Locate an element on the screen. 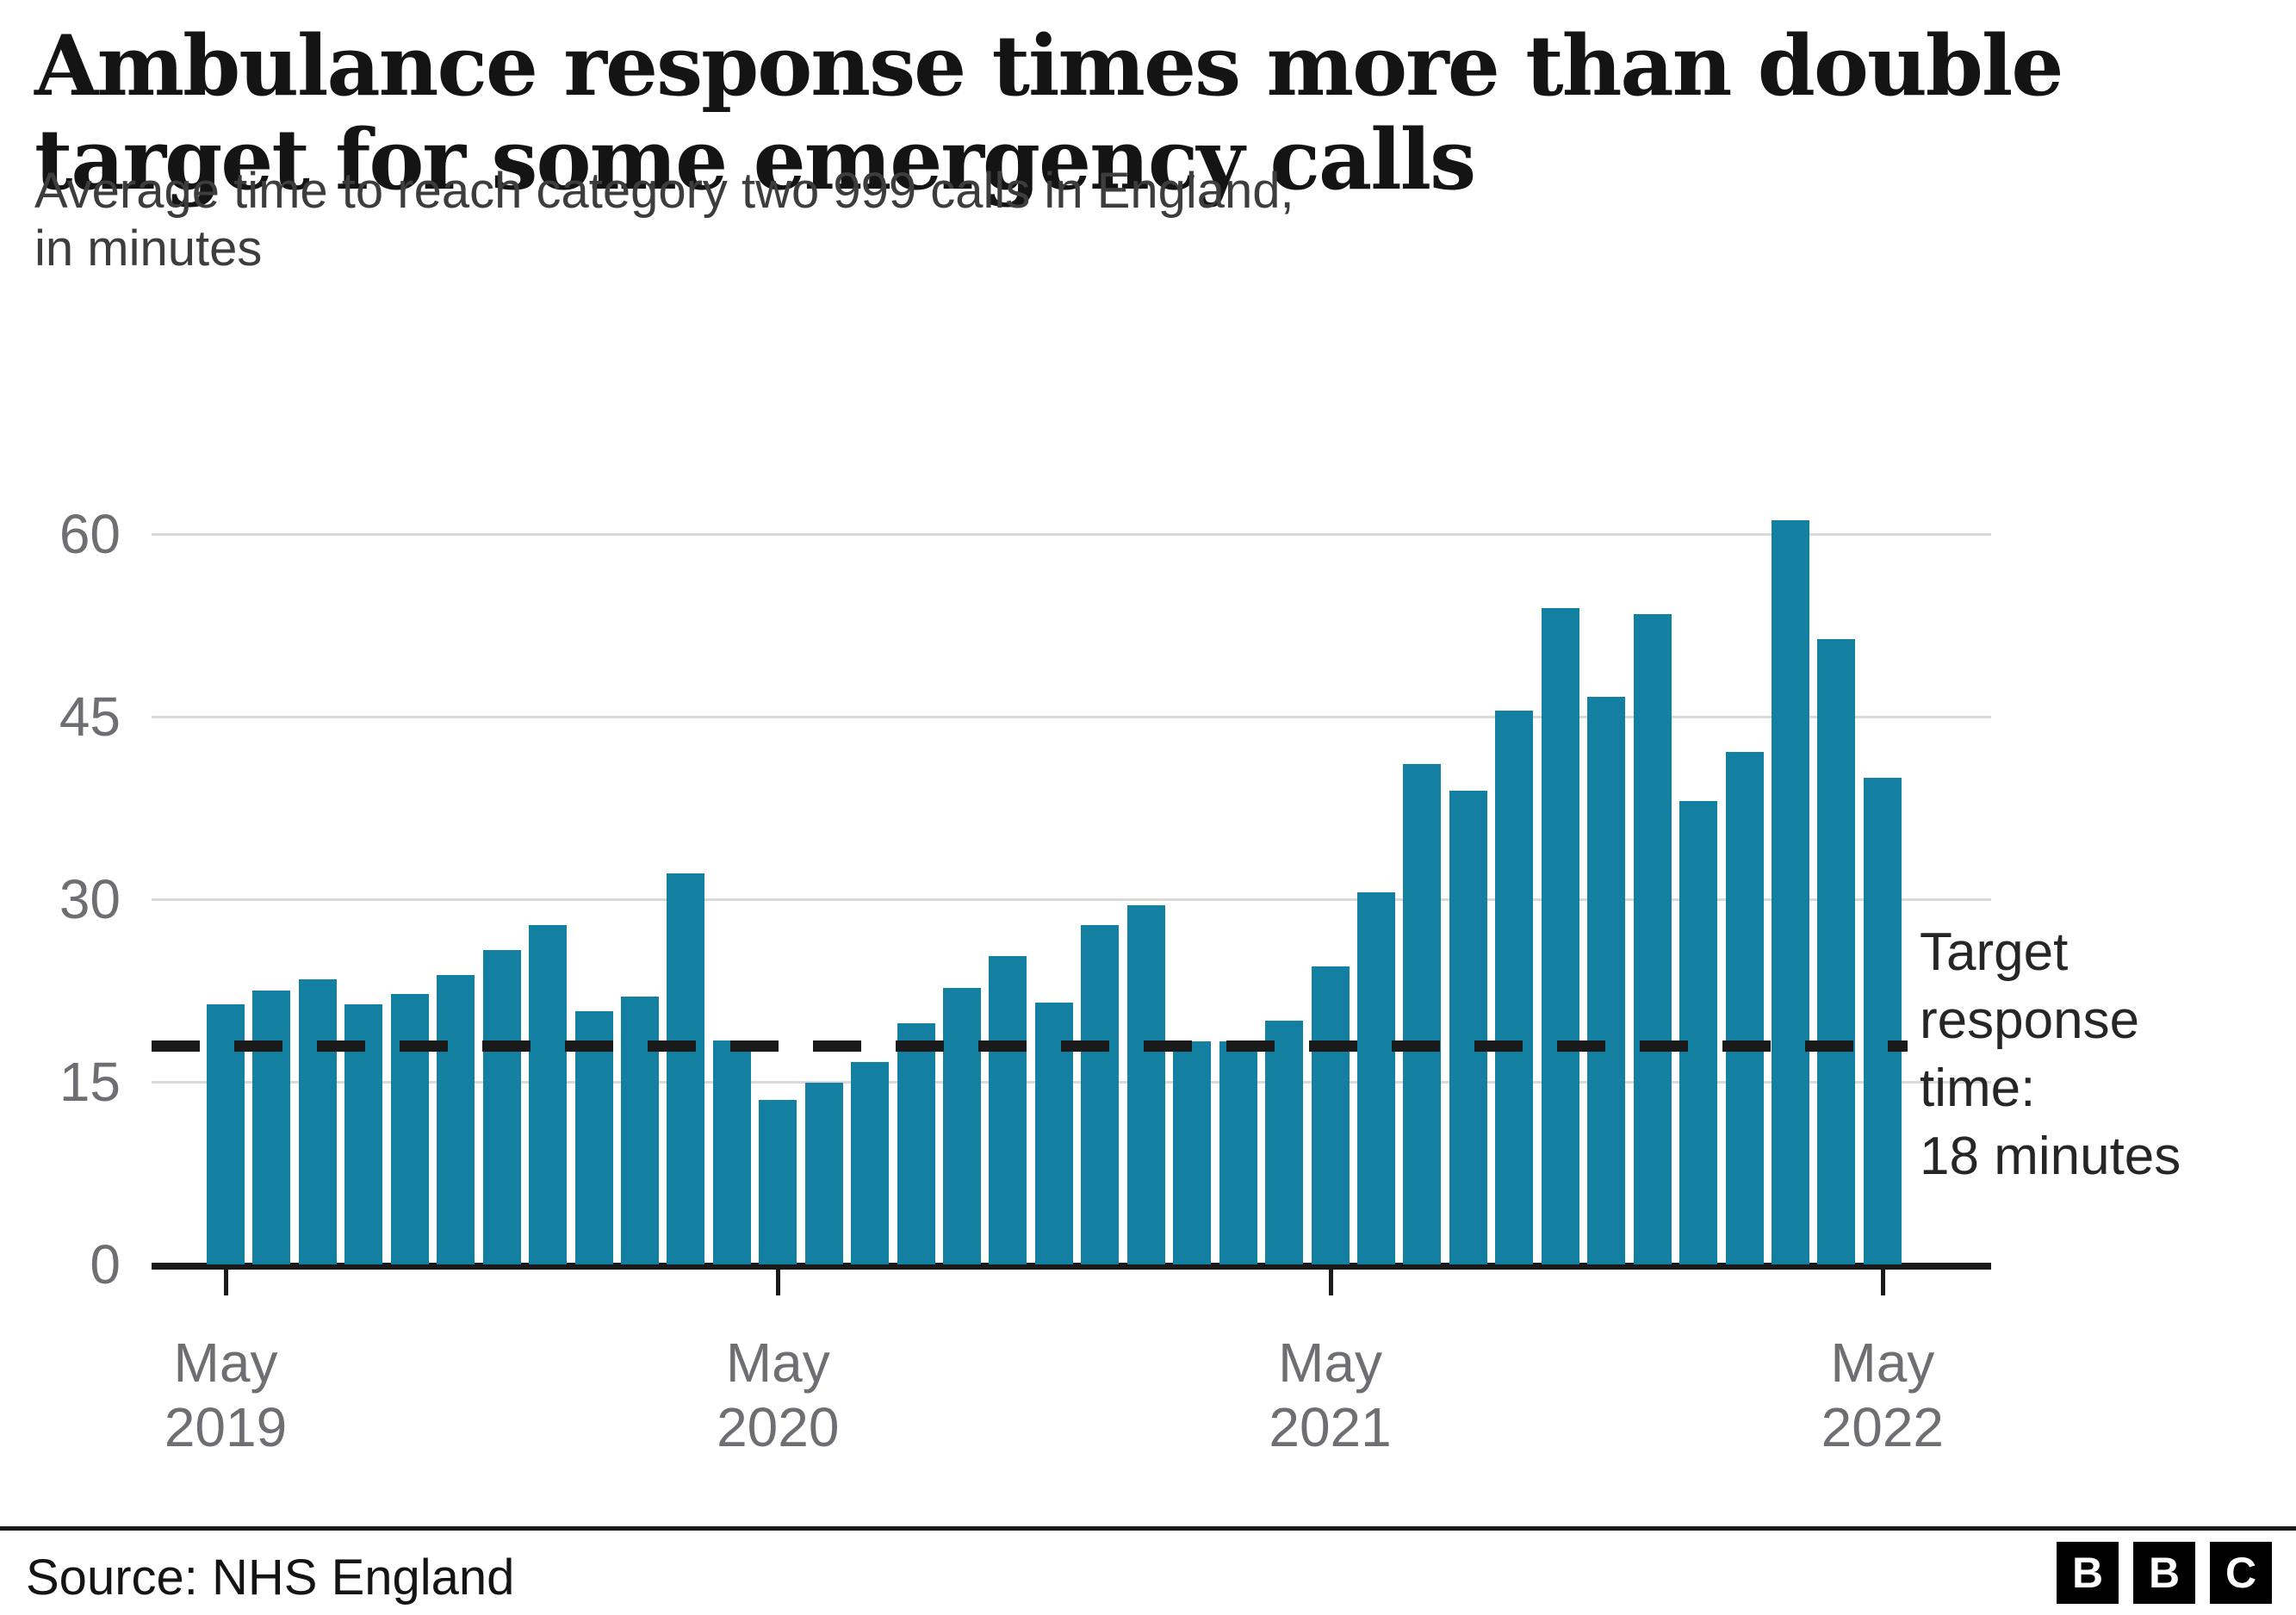 This screenshot has width=2296, height=1615. bbc-logo-letter-2: B is located at coordinates (2164, 1573).